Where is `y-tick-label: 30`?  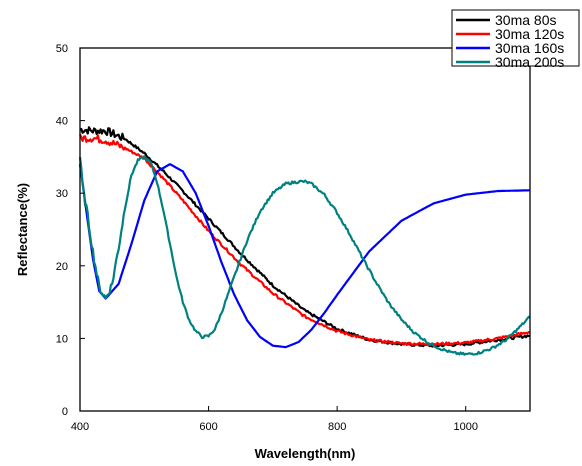 y-tick-label: 30 is located at coordinates (62, 194).